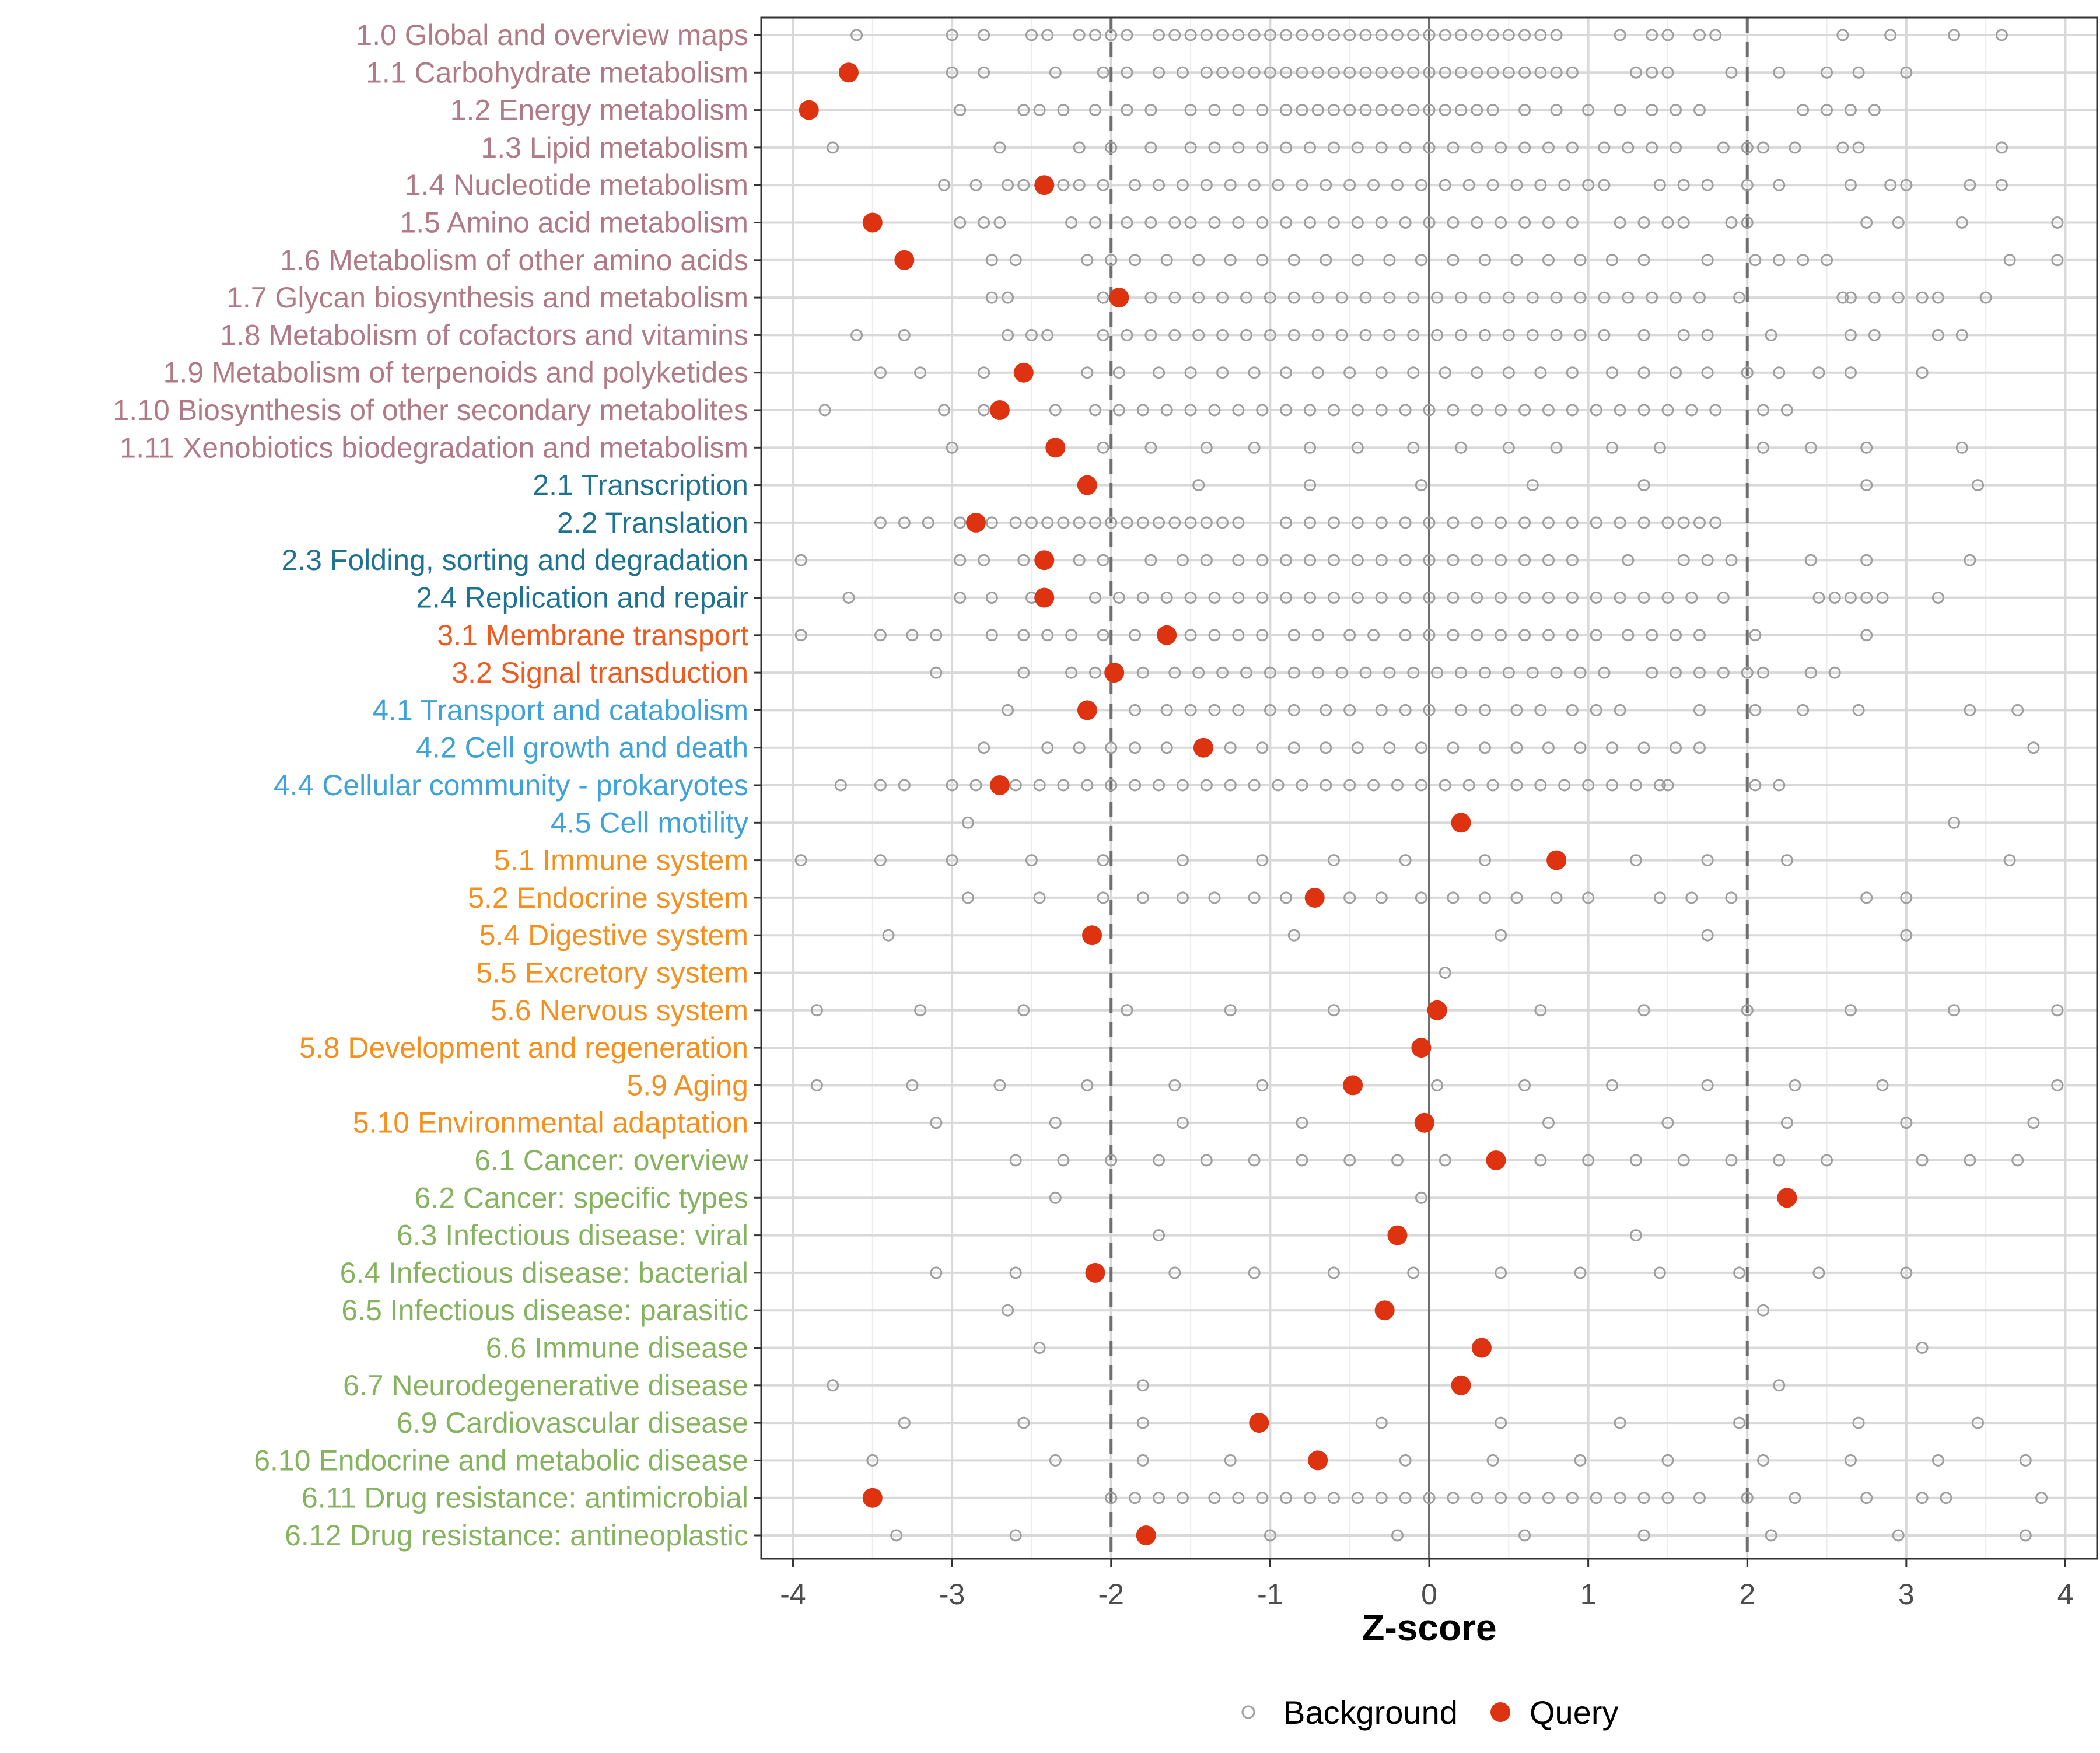 The width and height of the screenshot is (2100, 1753). I want to click on category-label: 2.4 Replication and repair, so click(582, 598).